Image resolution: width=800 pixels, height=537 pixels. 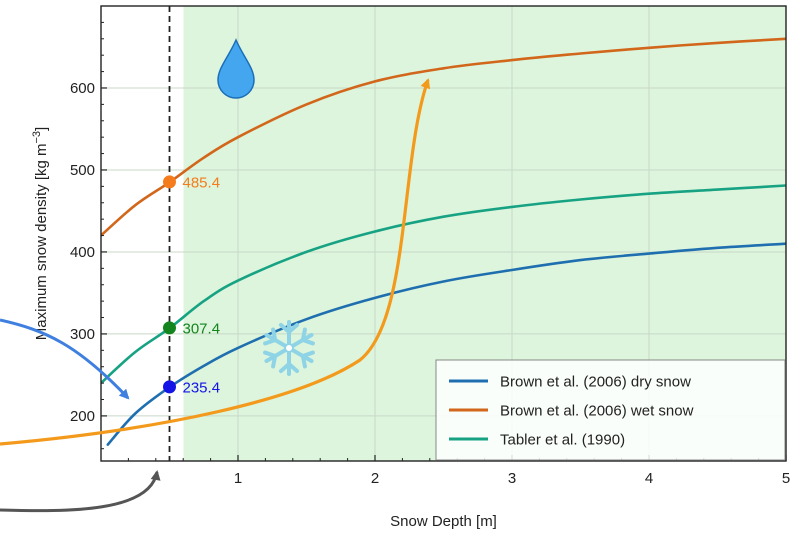 What do you see at coordinates (236, 68) in the screenshot?
I see `water-drop-icon` at bounding box center [236, 68].